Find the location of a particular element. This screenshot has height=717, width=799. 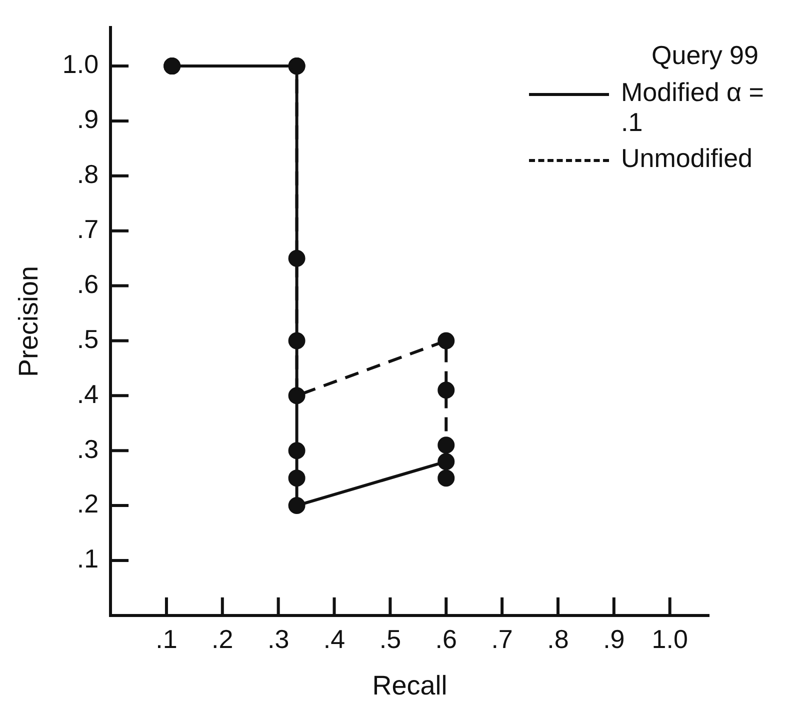

y-axis-title: Precision is located at coordinates (29, 322).